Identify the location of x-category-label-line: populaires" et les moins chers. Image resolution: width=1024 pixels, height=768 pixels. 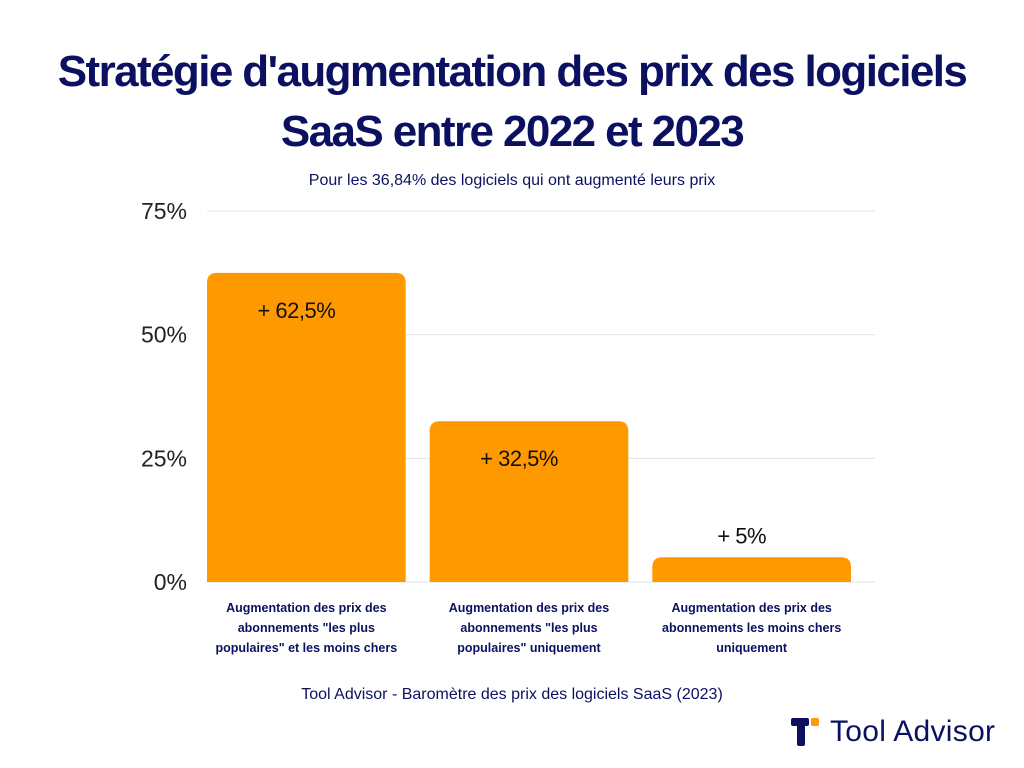
(306, 648).